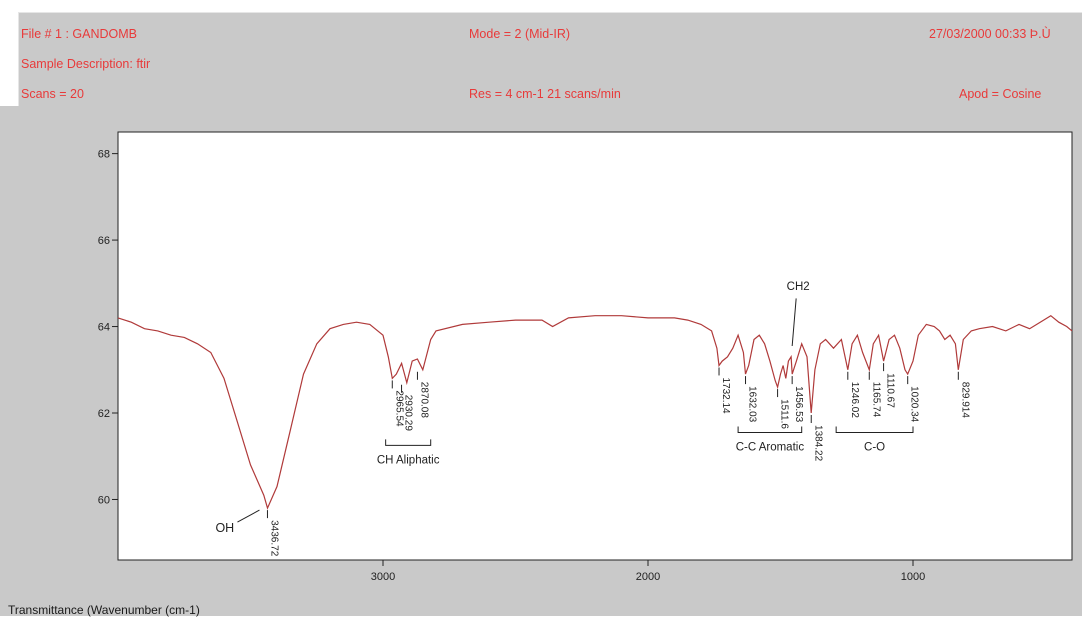  What do you see at coordinates (104, 610) in the screenshot?
I see `x-axis-label: Transmittance (Wavenumber (cm-1)` at bounding box center [104, 610].